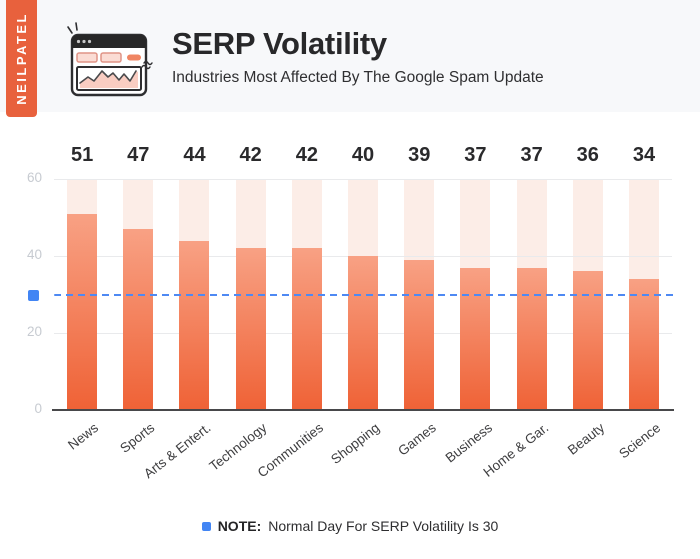  I want to click on page-title: SERP Volatility, so click(279, 43).